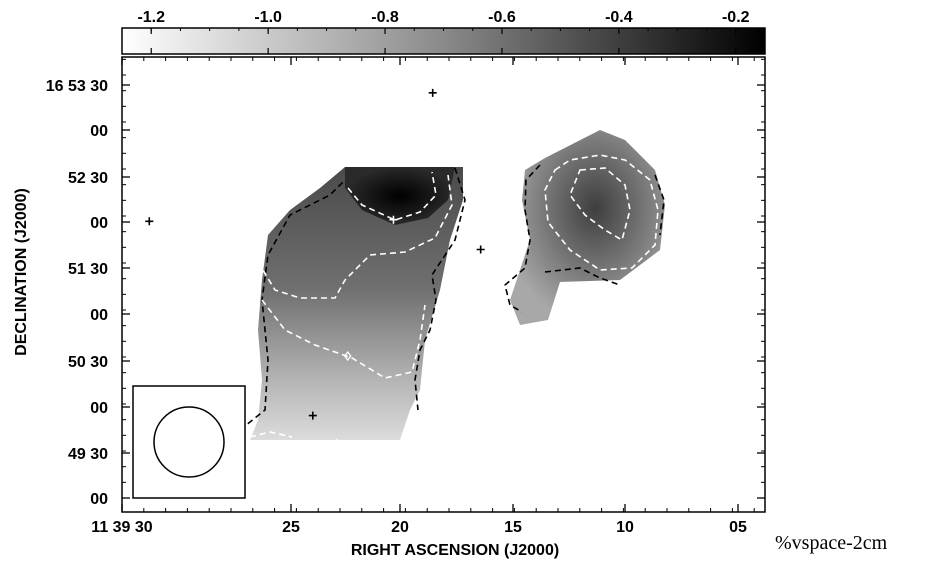 This screenshot has height=563, width=941. I want to click on x-tick-label: 20, so click(400, 527).